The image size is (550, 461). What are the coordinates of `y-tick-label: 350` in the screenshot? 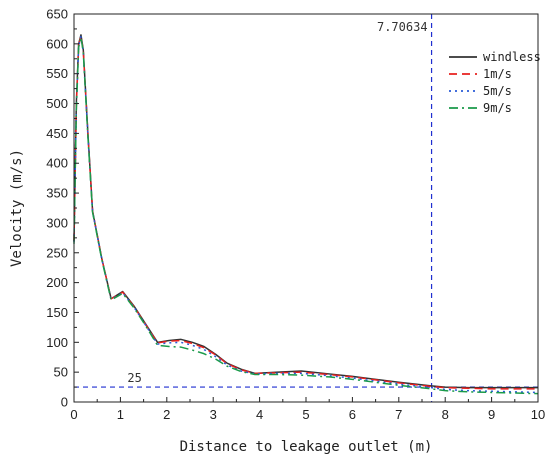 It's located at (57, 193).